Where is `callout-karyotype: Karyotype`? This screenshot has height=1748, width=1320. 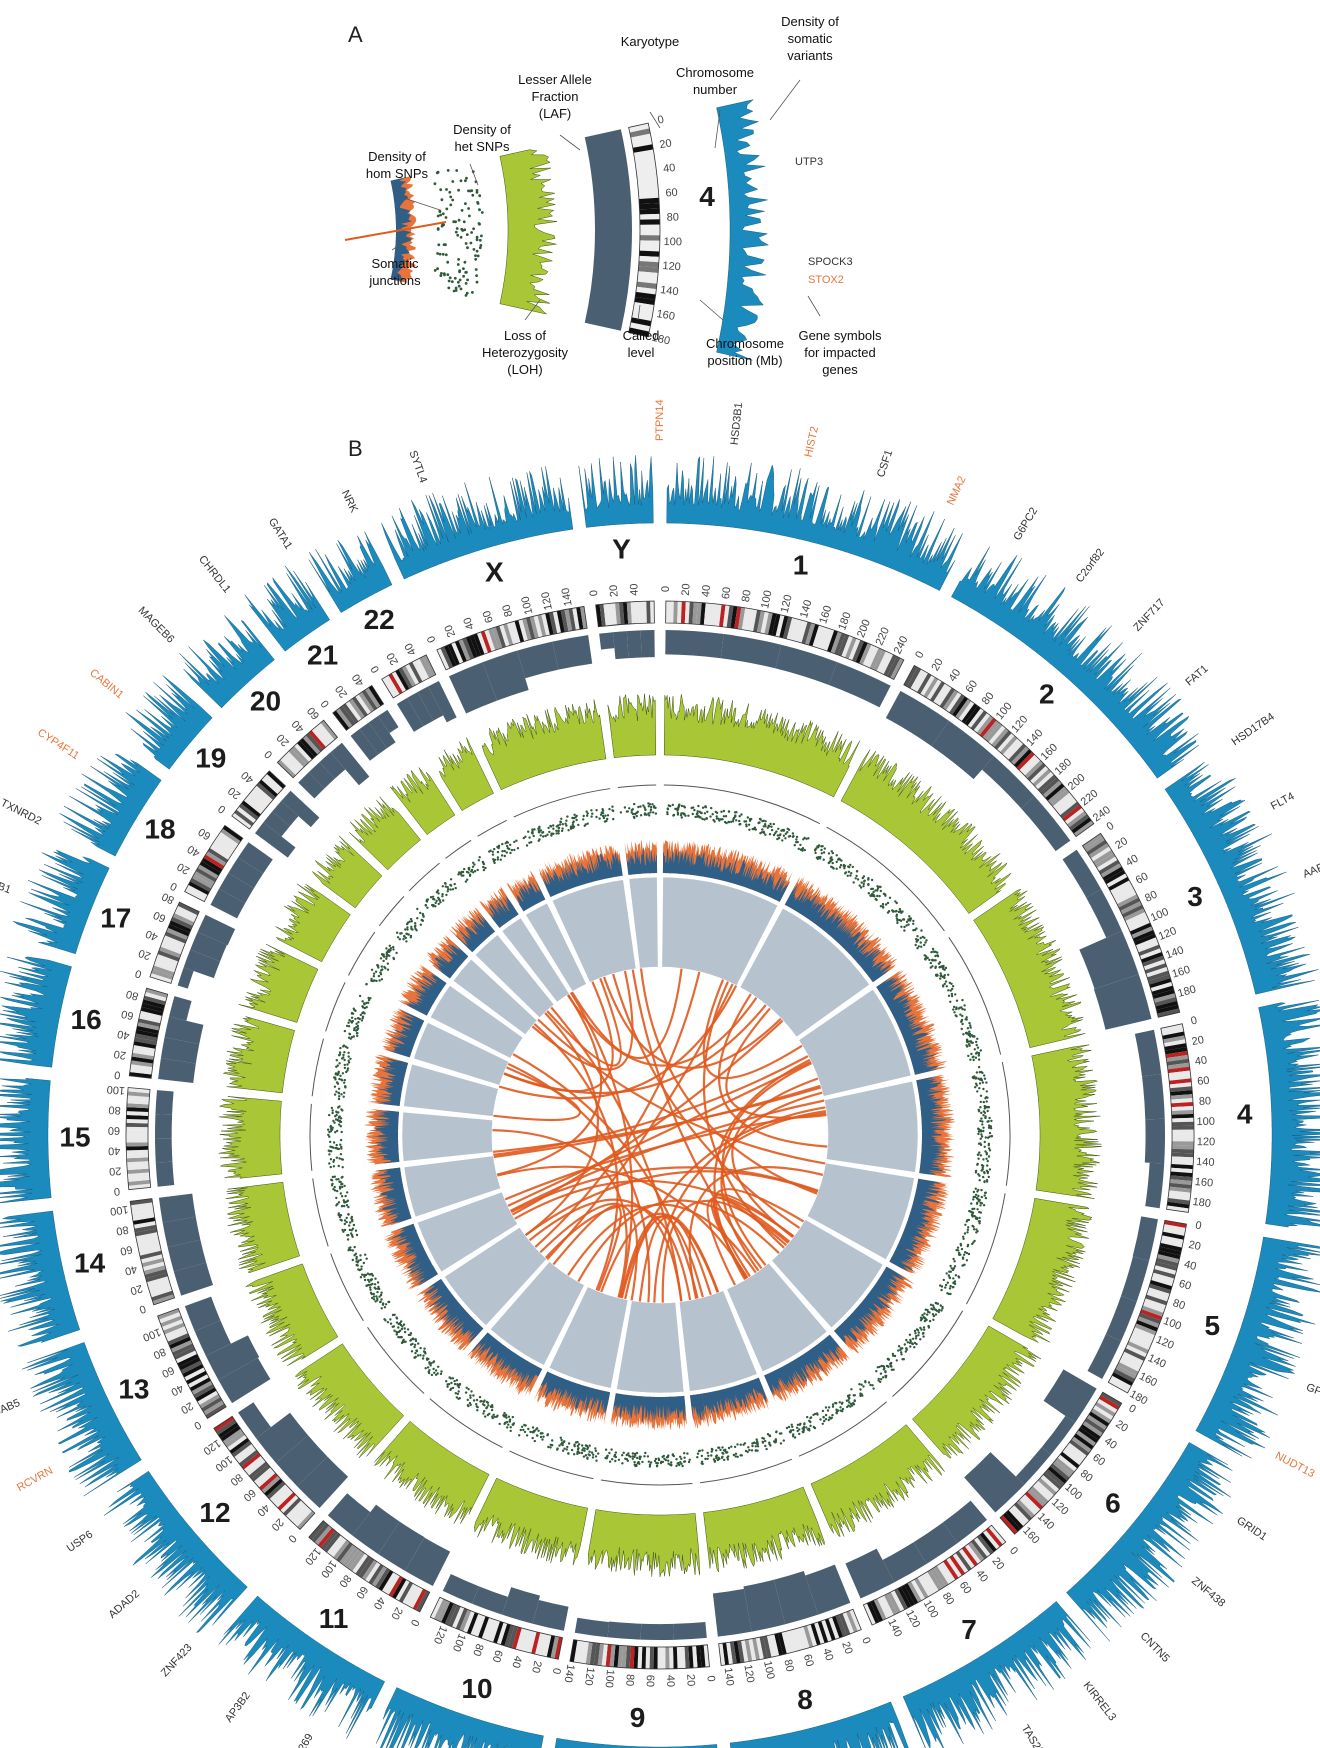 callout-karyotype: Karyotype is located at coordinates (650, 41).